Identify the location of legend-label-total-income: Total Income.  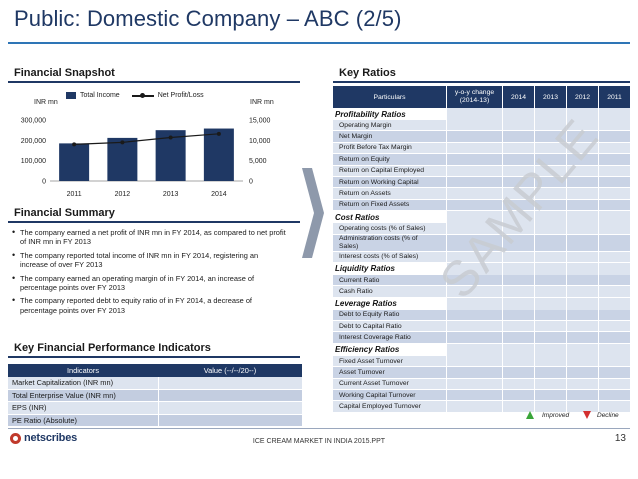
(100, 95).